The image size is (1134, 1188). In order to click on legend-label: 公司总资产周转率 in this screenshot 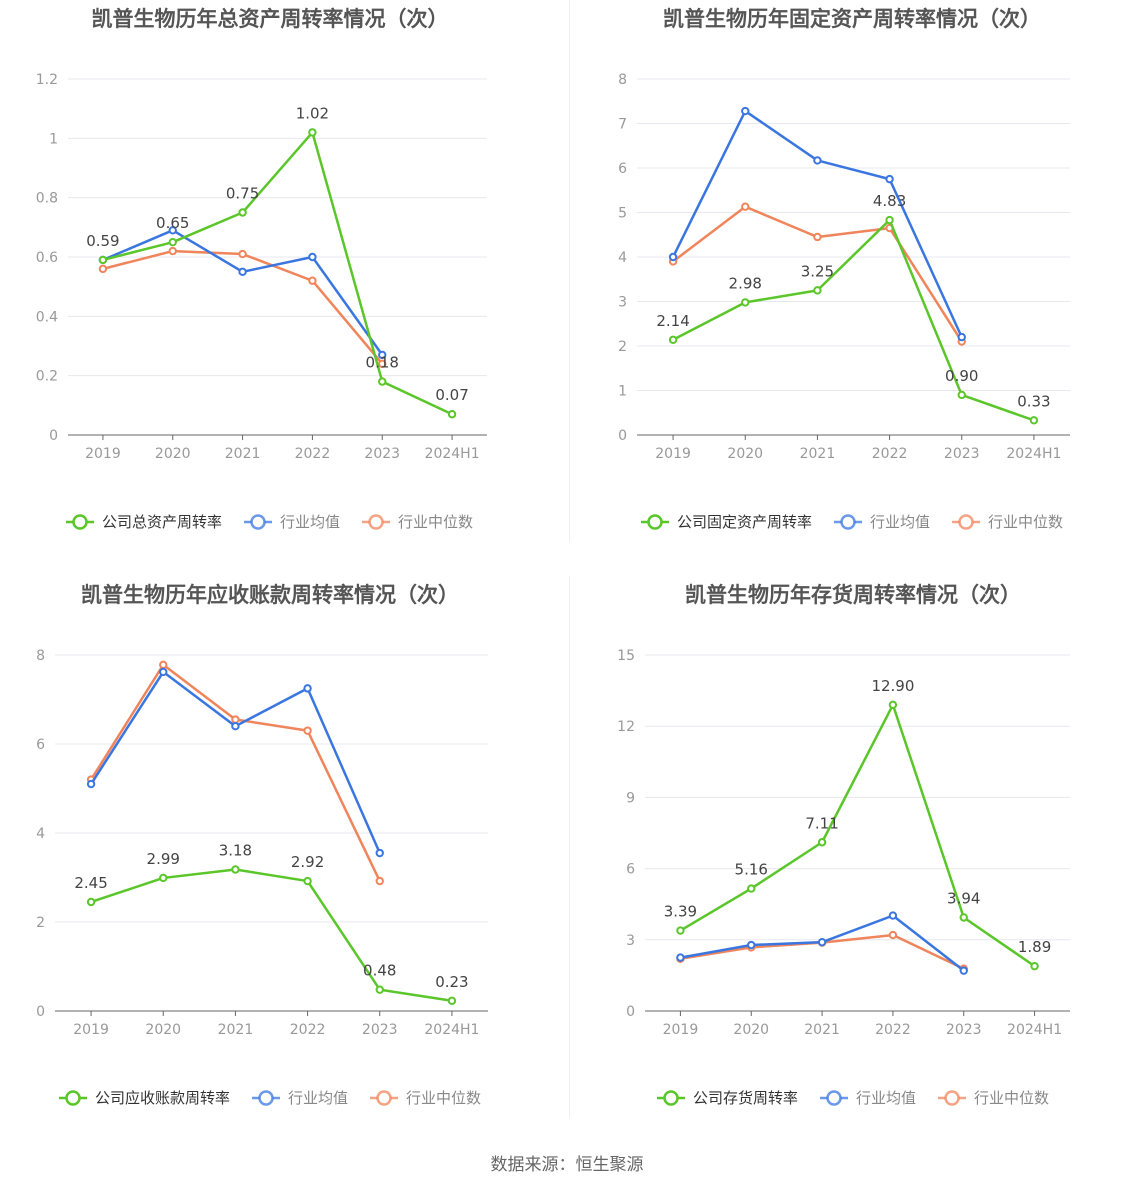, I will do `click(162, 522)`.